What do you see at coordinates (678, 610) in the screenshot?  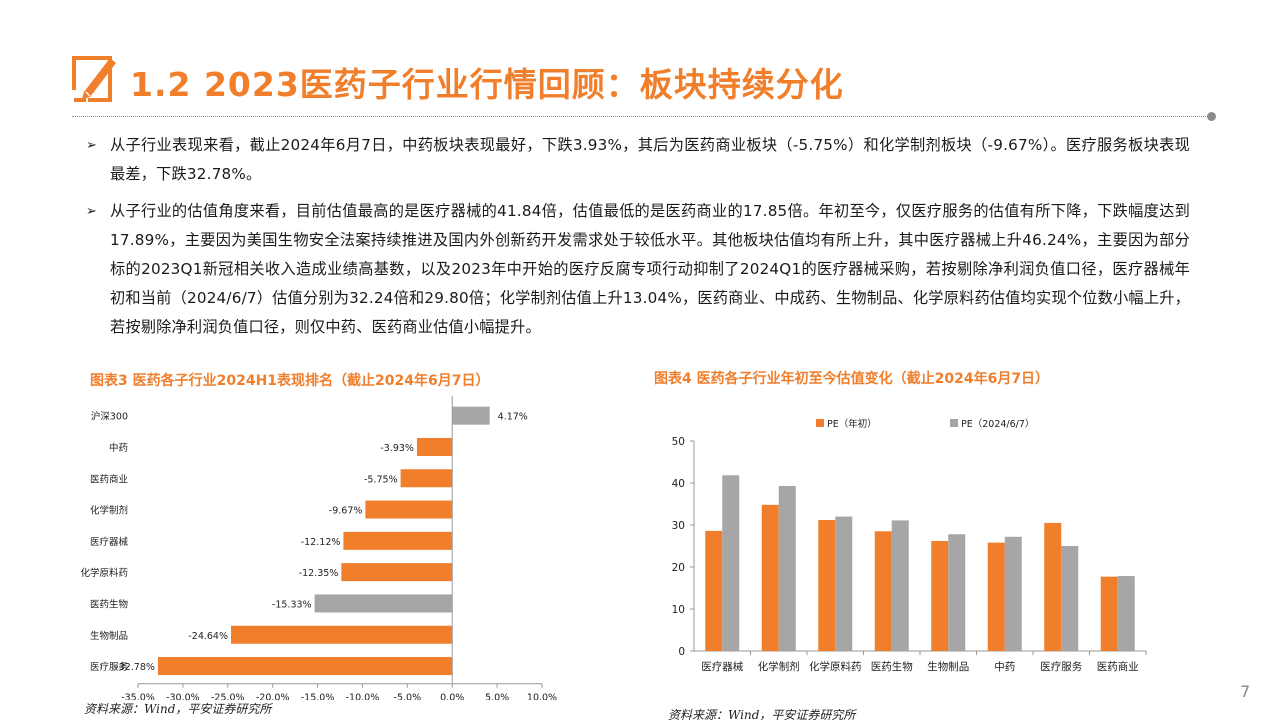 I see `y-tick-label: 10` at bounding box center [678, 610].